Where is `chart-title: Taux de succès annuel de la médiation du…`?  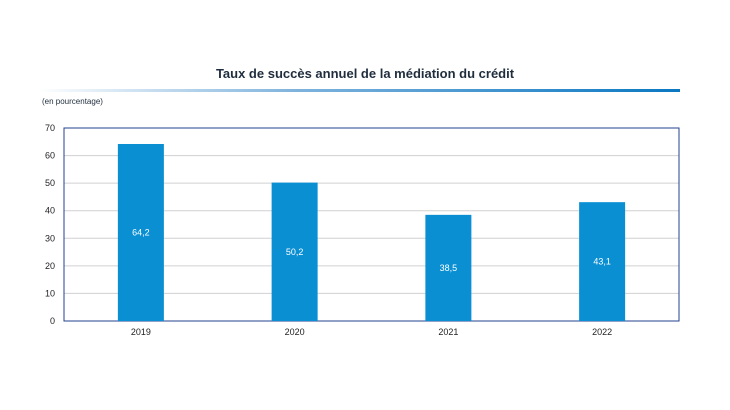 chart-title: Taux de succès annuel de la médiation du… is located at coordinates (365, 73).